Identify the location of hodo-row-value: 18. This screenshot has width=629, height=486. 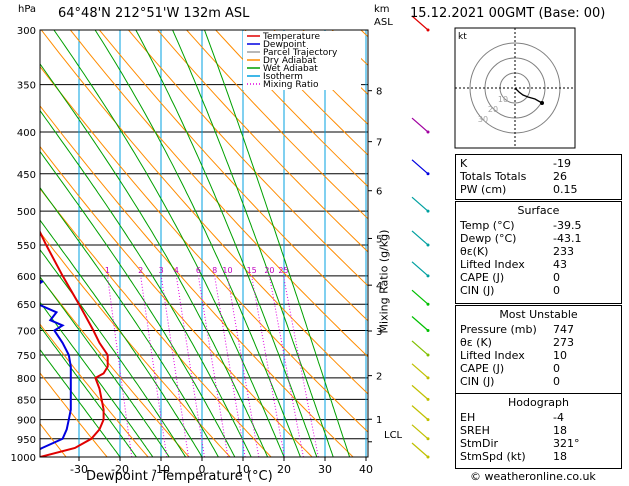
(560, 430).